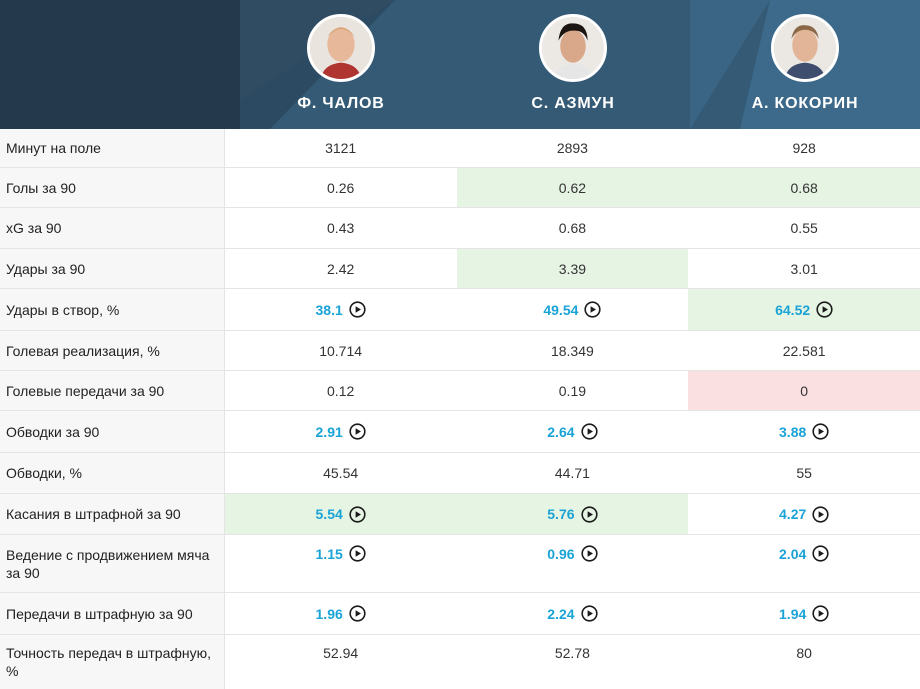  I want to click on stat-value-link: 3.88, so click(793, 431).